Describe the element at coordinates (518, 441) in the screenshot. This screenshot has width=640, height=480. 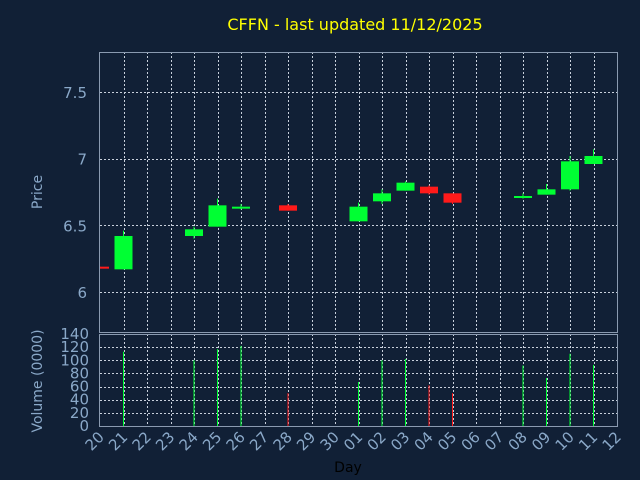
I see `x-tick-label: 08` at that location.